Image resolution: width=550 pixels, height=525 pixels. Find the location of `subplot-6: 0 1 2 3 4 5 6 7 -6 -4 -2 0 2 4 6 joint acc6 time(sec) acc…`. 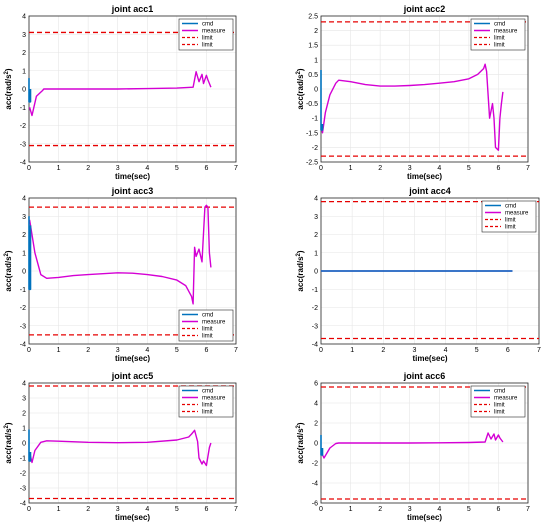

subplot-6: 0 1 2 3 4 5 6 7 -6 -4 -2 0 2 4 6 joint acc6 time(sec) acc… is located at coordinates (413, 446).